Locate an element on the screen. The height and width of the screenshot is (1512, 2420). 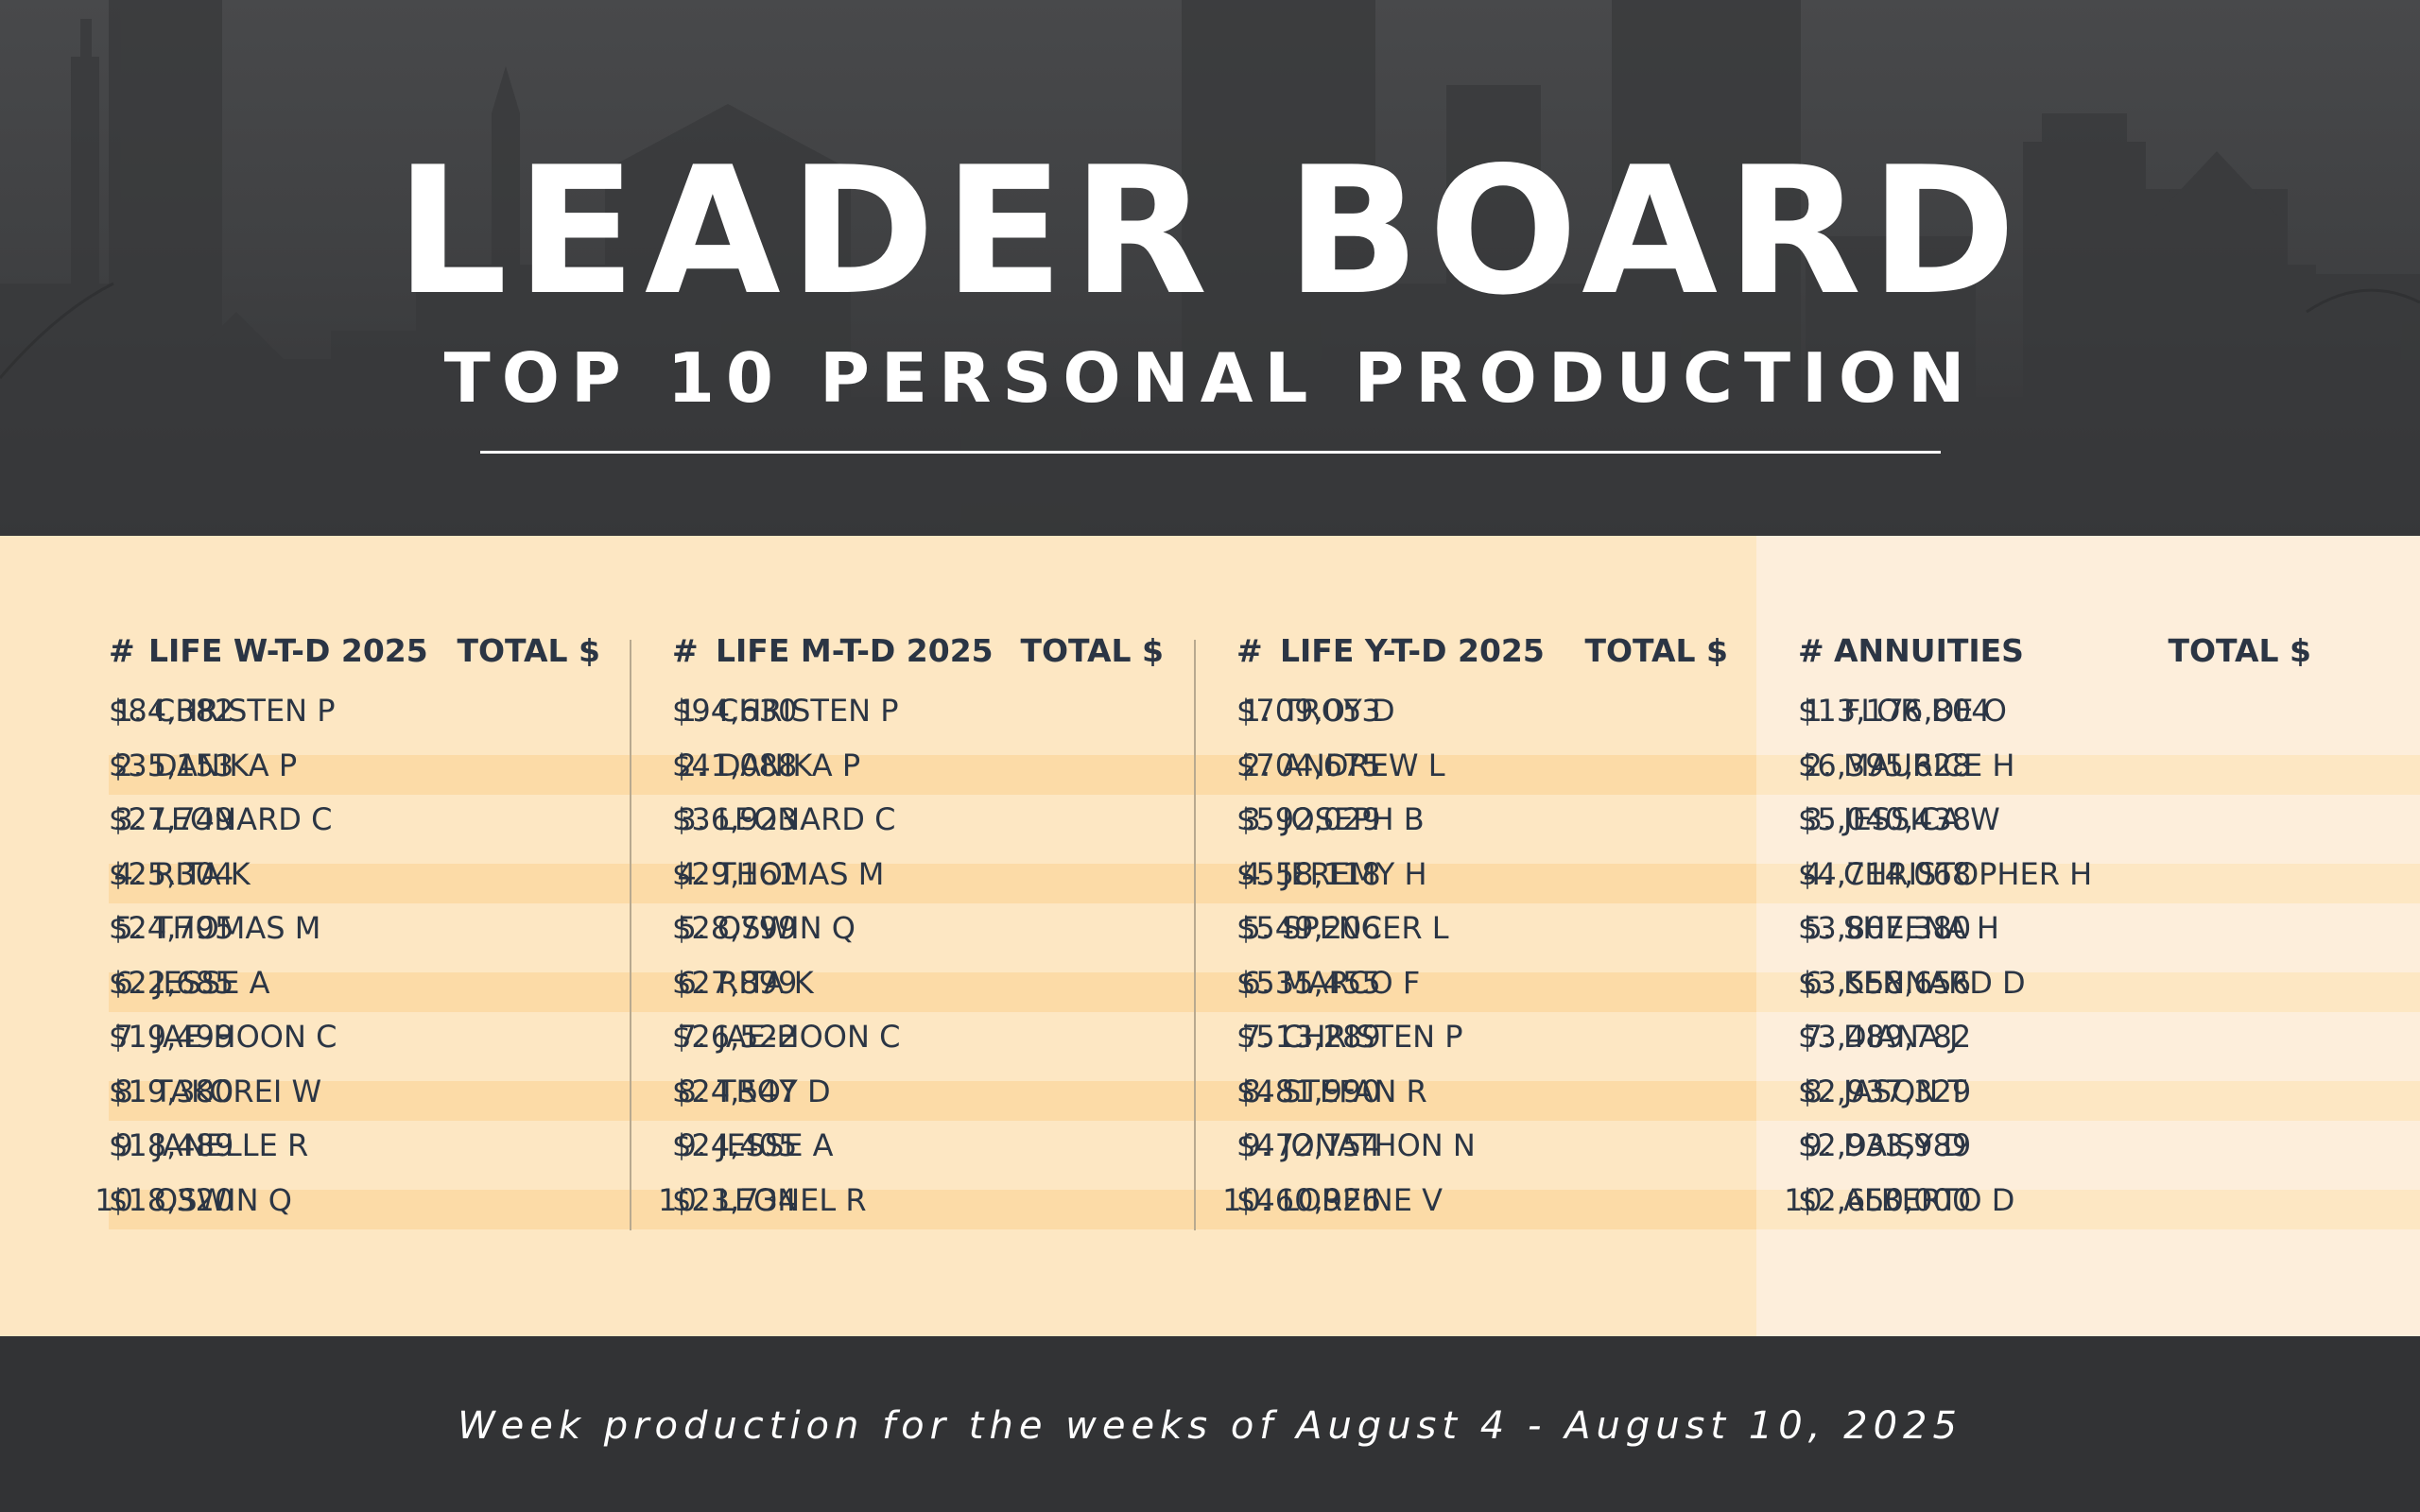
total-amount: $3,489,782 is located at coordinates (1885, 1037).